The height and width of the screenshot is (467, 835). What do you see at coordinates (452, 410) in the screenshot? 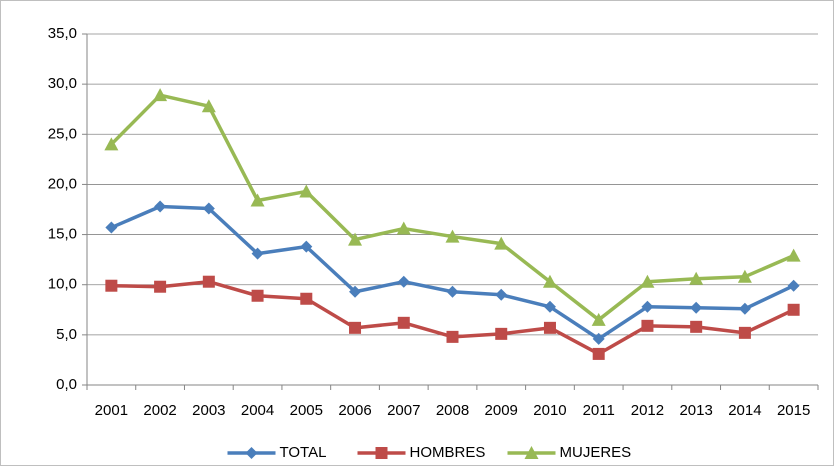
I see `x-tick-label: 2008` at bounding box center [452, 410].